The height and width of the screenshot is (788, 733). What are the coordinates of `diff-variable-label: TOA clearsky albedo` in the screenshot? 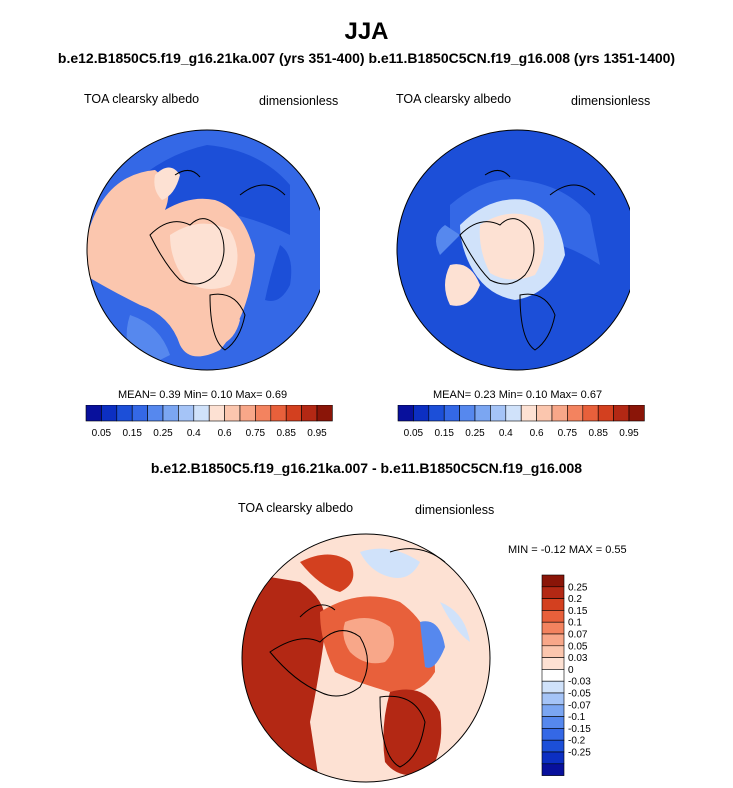 It's located at (296, 508).